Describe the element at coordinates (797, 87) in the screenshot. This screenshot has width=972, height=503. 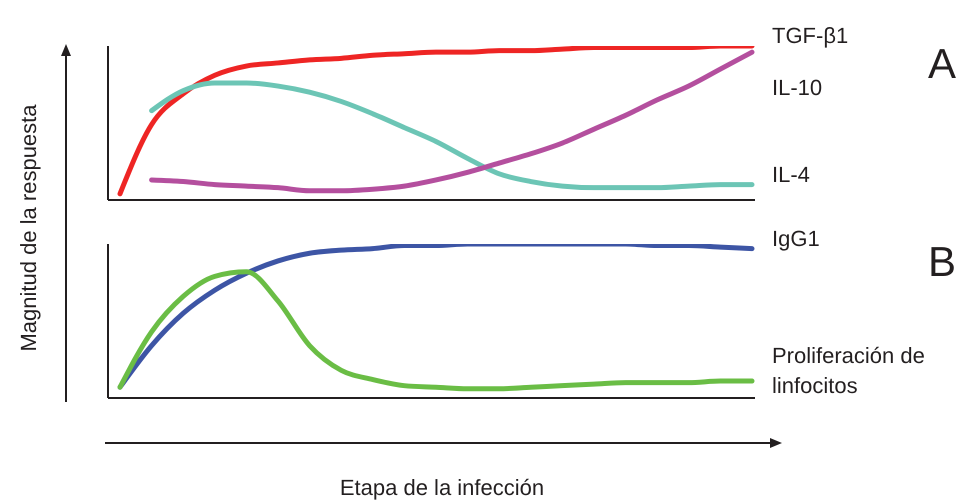
I see `series-label: IL-10` at that location.